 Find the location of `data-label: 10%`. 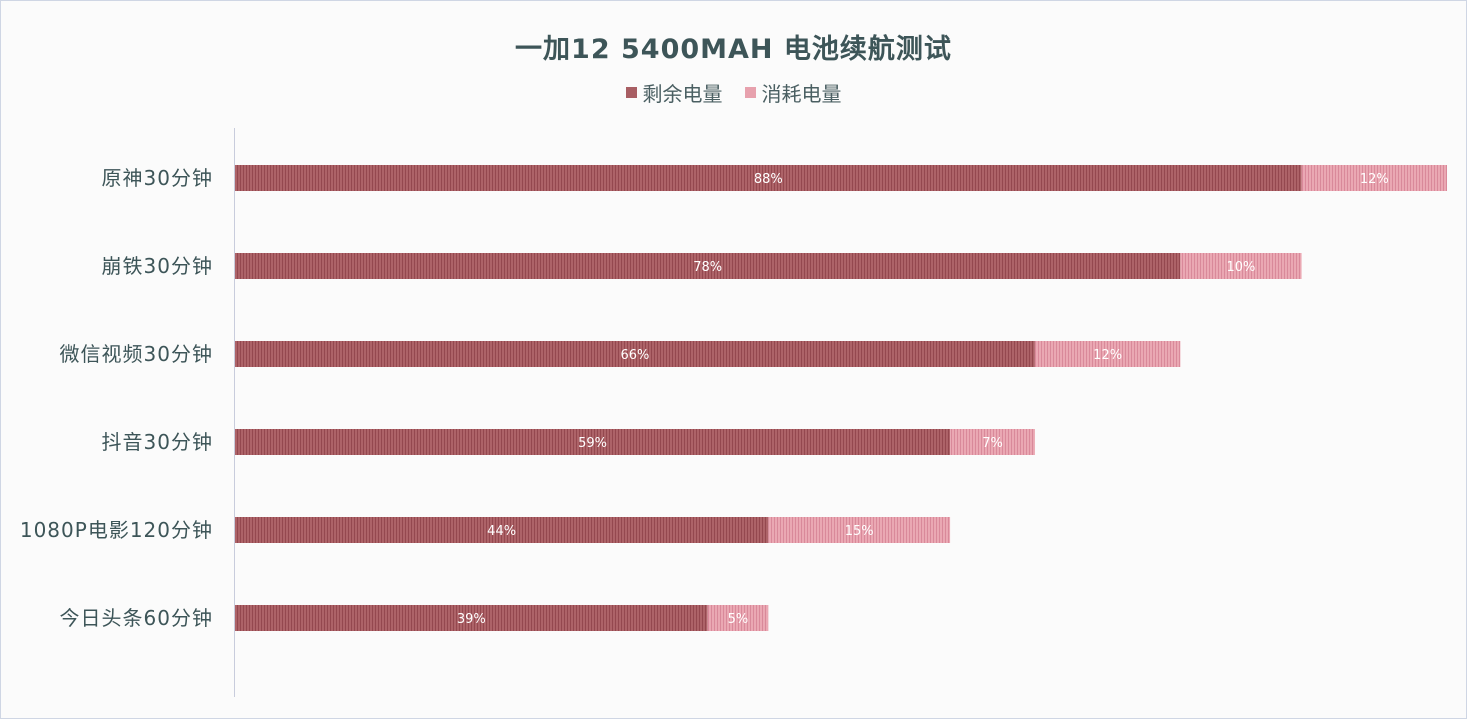

data-label: 10% is located at coordinates (1241, 267).